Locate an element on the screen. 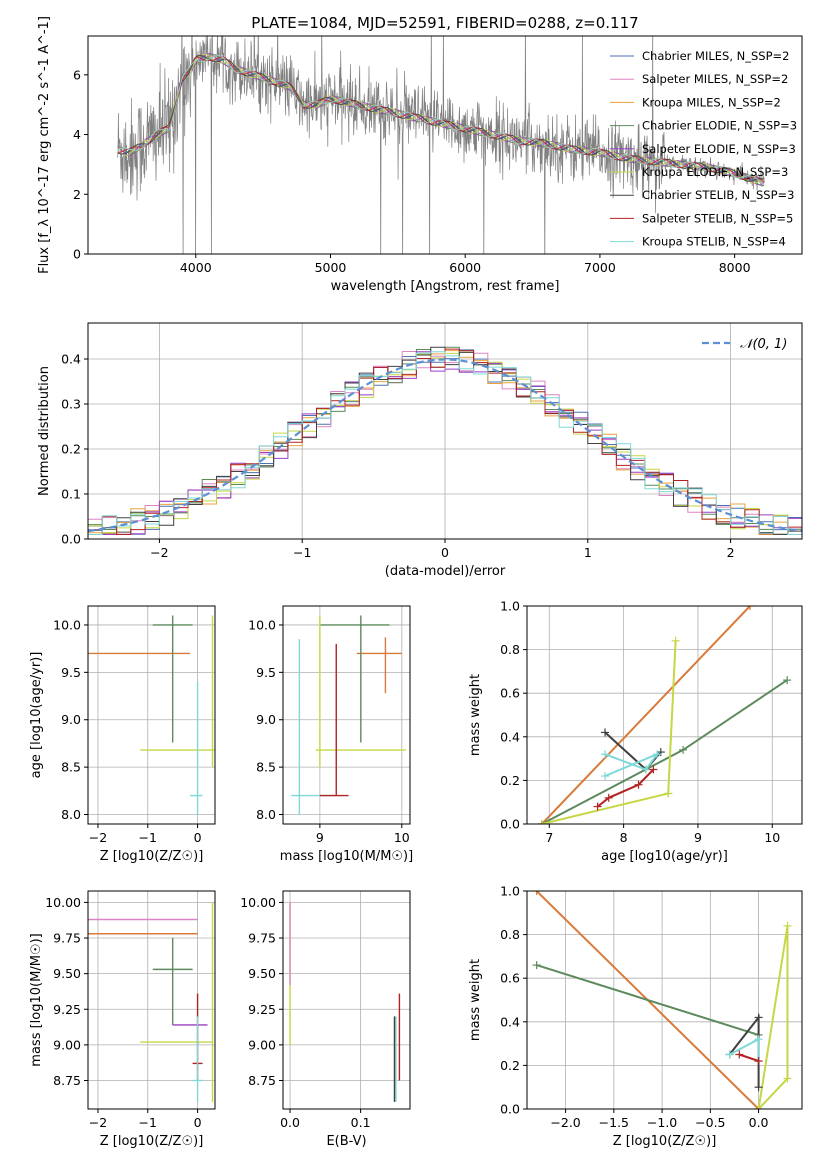 This screenshot has width=819, height=1170. x-axis-label: E(B-V) is located at coordinates (346, 1141).